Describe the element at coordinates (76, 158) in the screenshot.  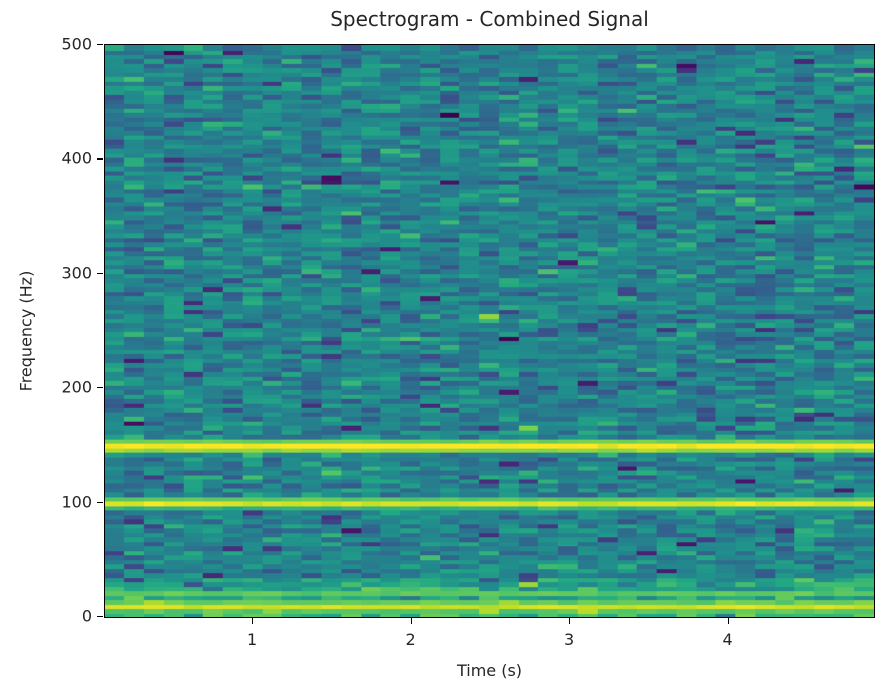
I see `y-tick-label: 400` at that location.